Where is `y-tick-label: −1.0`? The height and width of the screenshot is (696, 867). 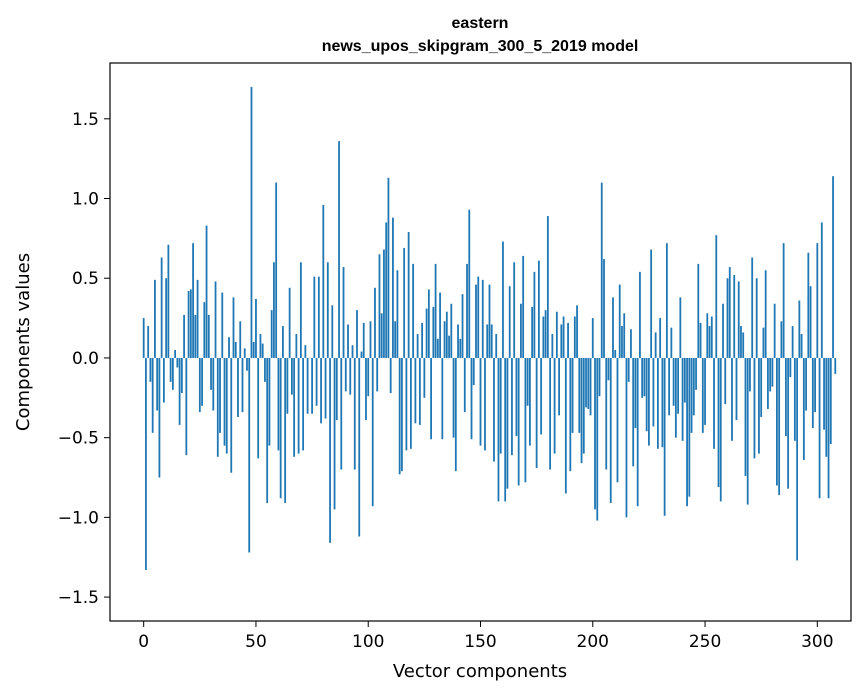
y-tick-label: −1.0 is located at coordinates (78, 518).